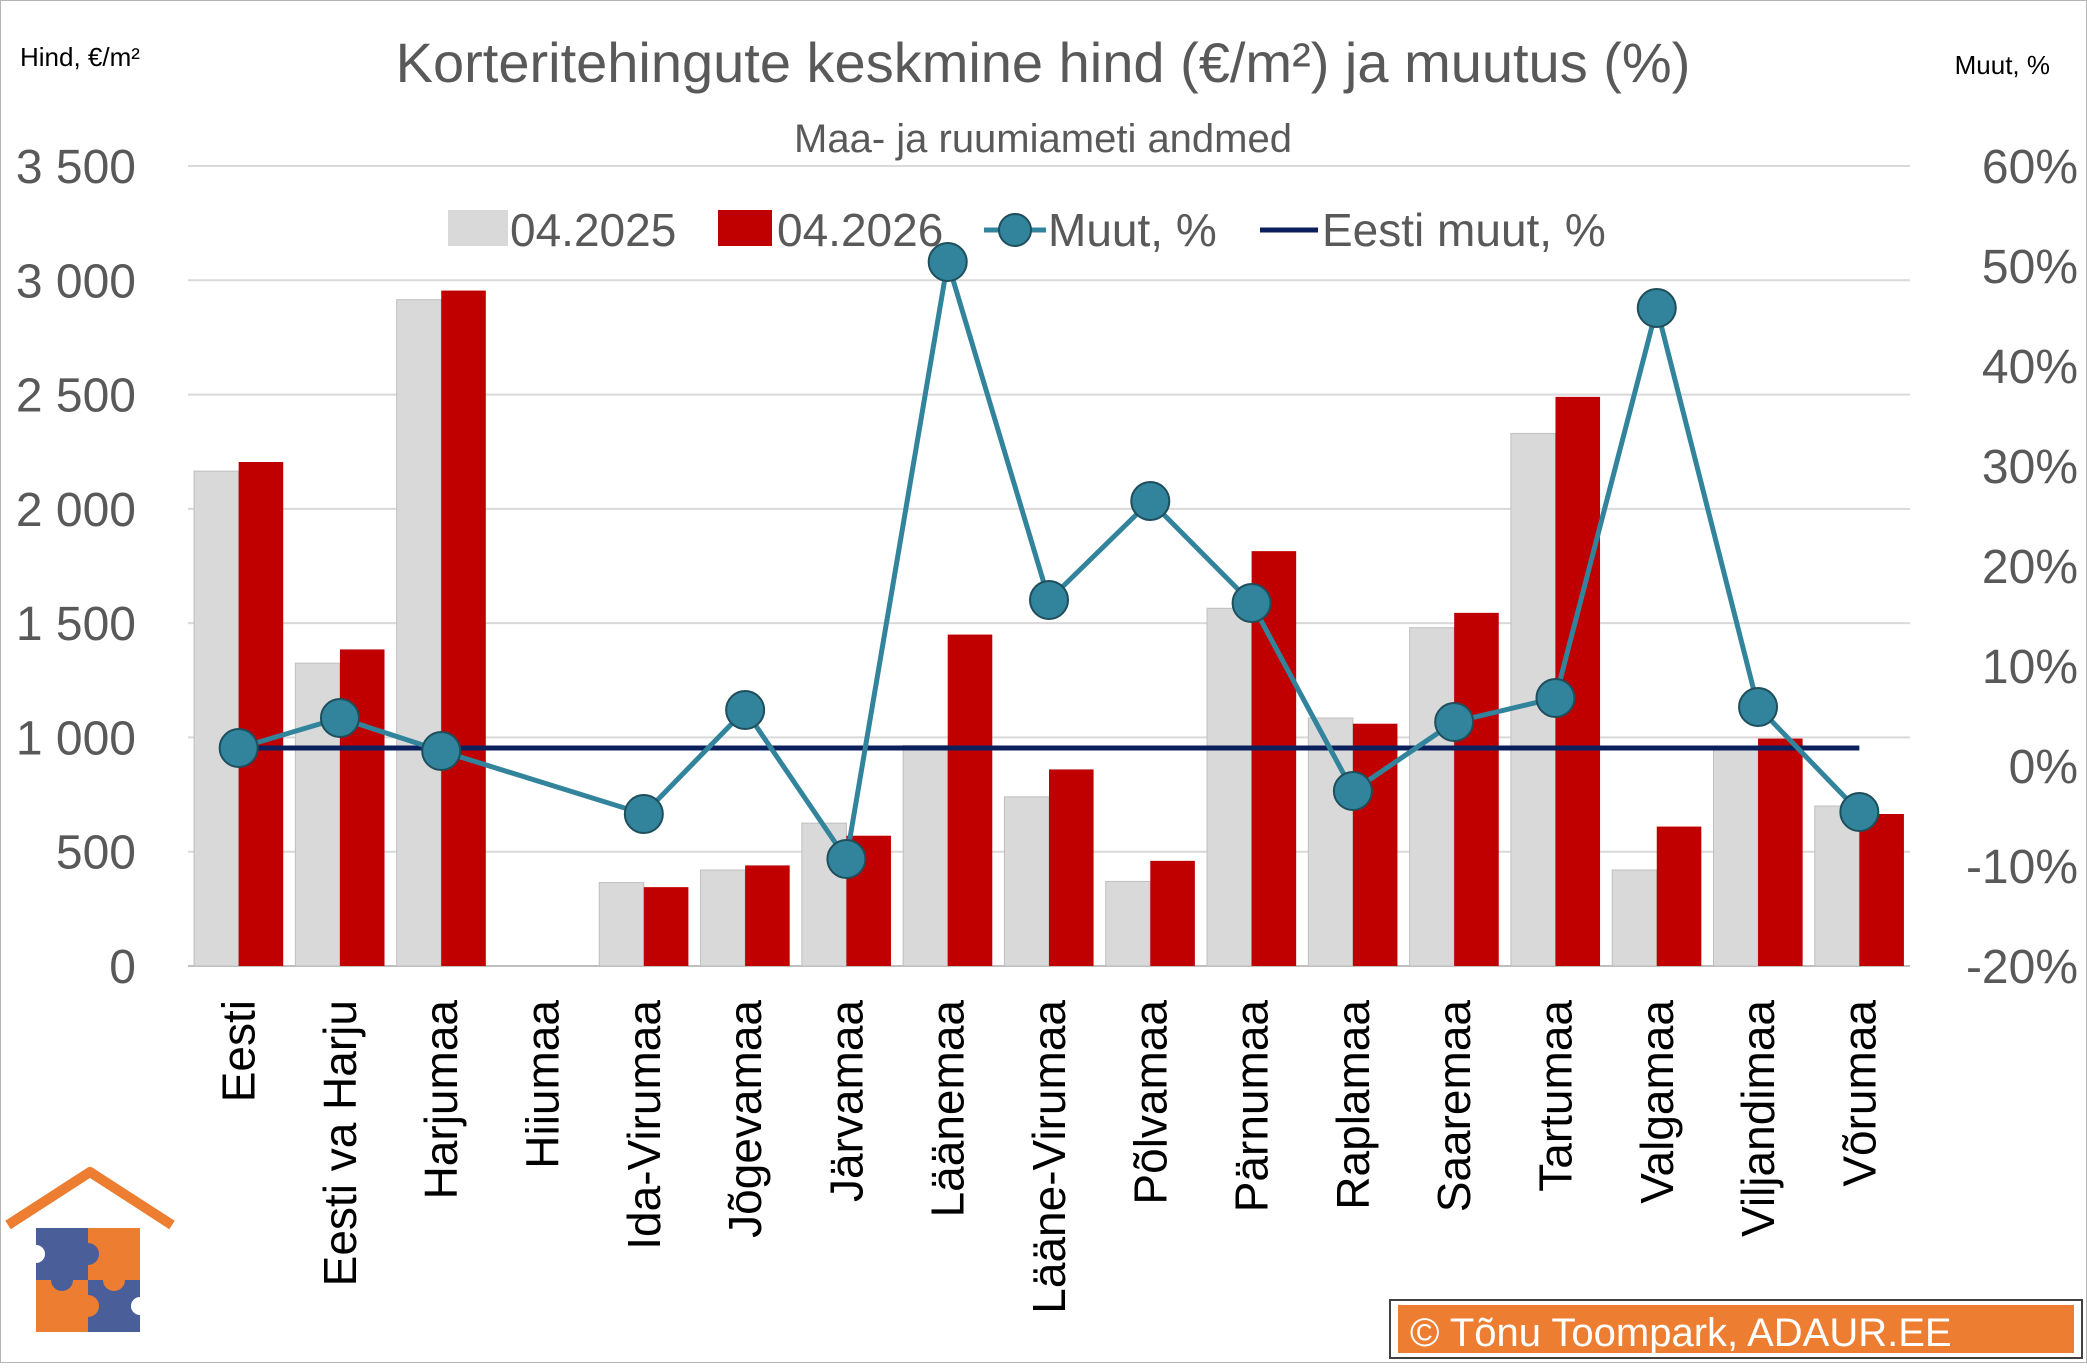  Describe the element at coordinates (76, 738) in the screenshot. I see `y-tick-label: 1 000` at that location.